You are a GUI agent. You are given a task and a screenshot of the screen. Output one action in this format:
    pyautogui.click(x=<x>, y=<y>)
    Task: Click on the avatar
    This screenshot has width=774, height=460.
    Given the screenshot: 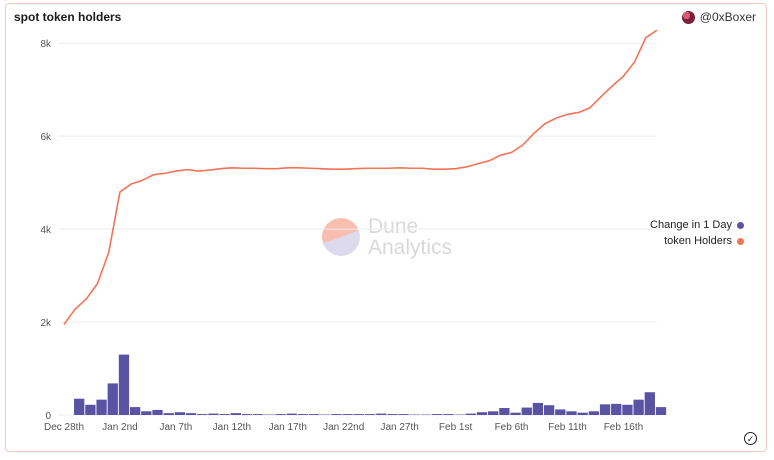 What is the action you would take?
    pyautogui.click(x=688, y=17)
    